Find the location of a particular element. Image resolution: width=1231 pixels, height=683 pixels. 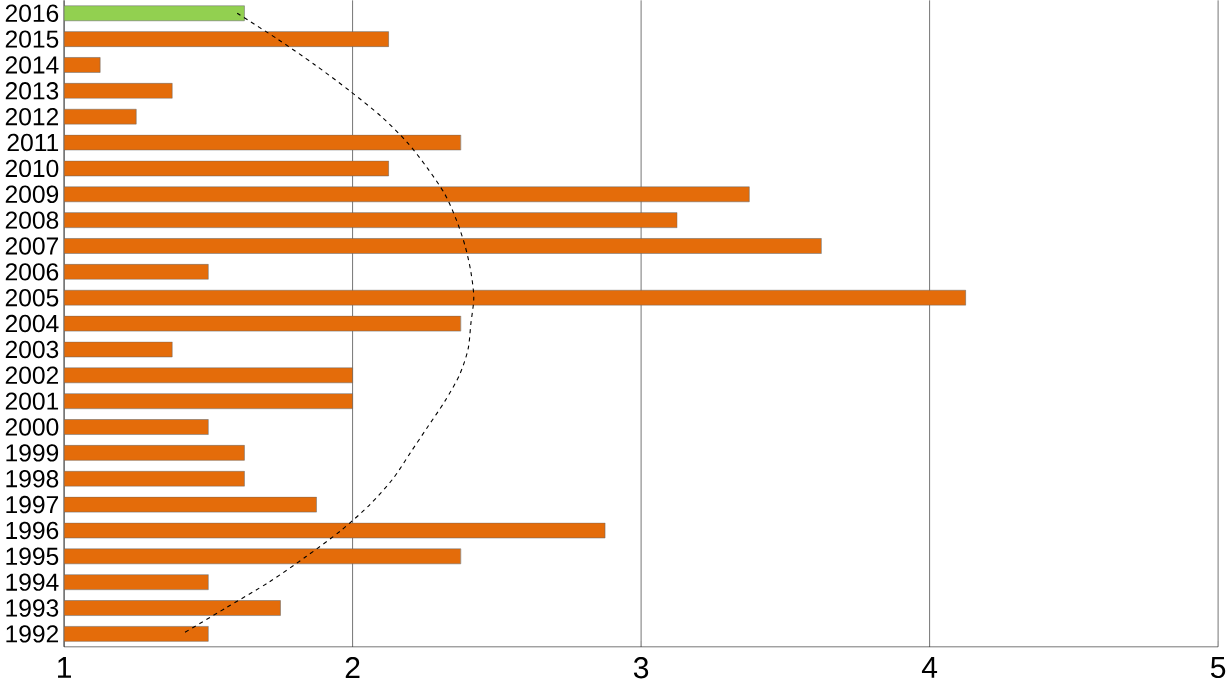

y-tick-label: 1994 is located at coordinates (32, 582).